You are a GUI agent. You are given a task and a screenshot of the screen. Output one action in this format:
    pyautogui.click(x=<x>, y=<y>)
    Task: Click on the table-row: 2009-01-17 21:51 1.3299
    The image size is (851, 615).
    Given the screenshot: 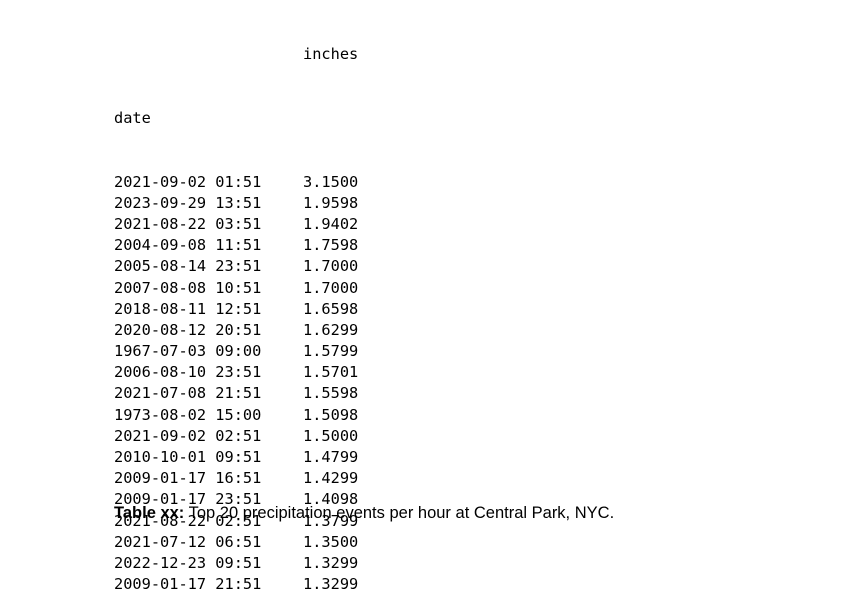 What is the action you would take?
    pyautogui.click(x=236, y=584)
    